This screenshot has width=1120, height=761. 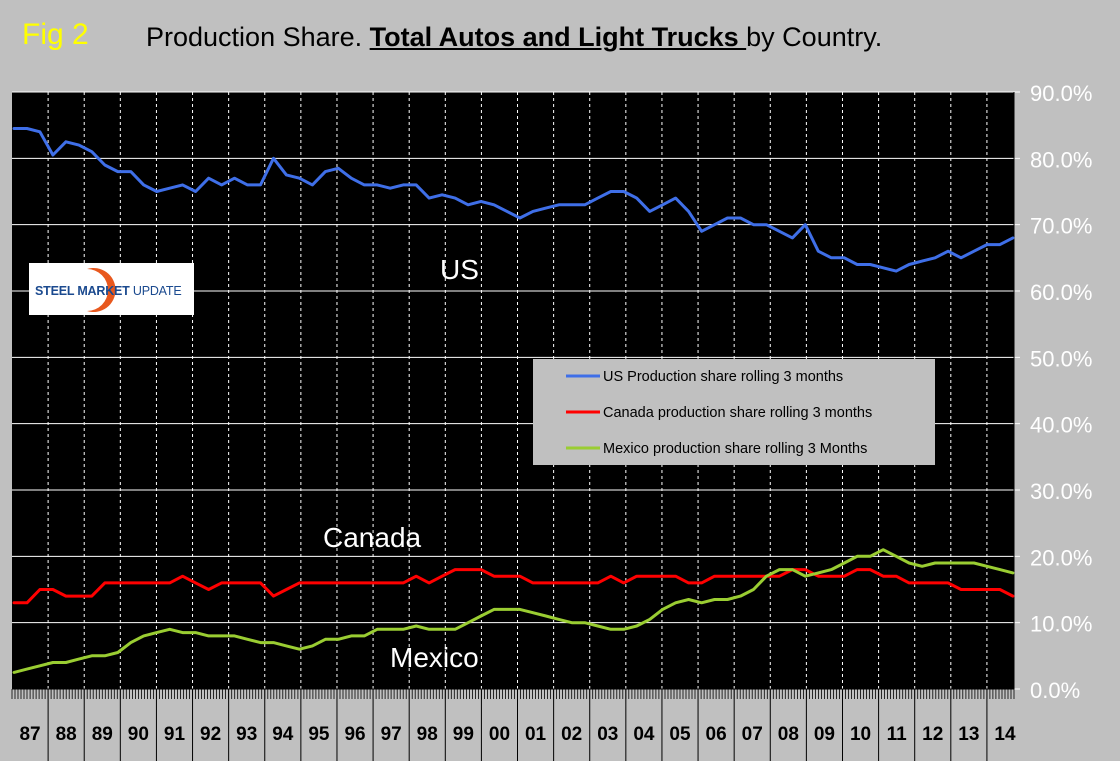 What do you see at coordinates (427, 734) in the screenshot?
I see `x-tick-label: 98` at bounding box center [427, 734].